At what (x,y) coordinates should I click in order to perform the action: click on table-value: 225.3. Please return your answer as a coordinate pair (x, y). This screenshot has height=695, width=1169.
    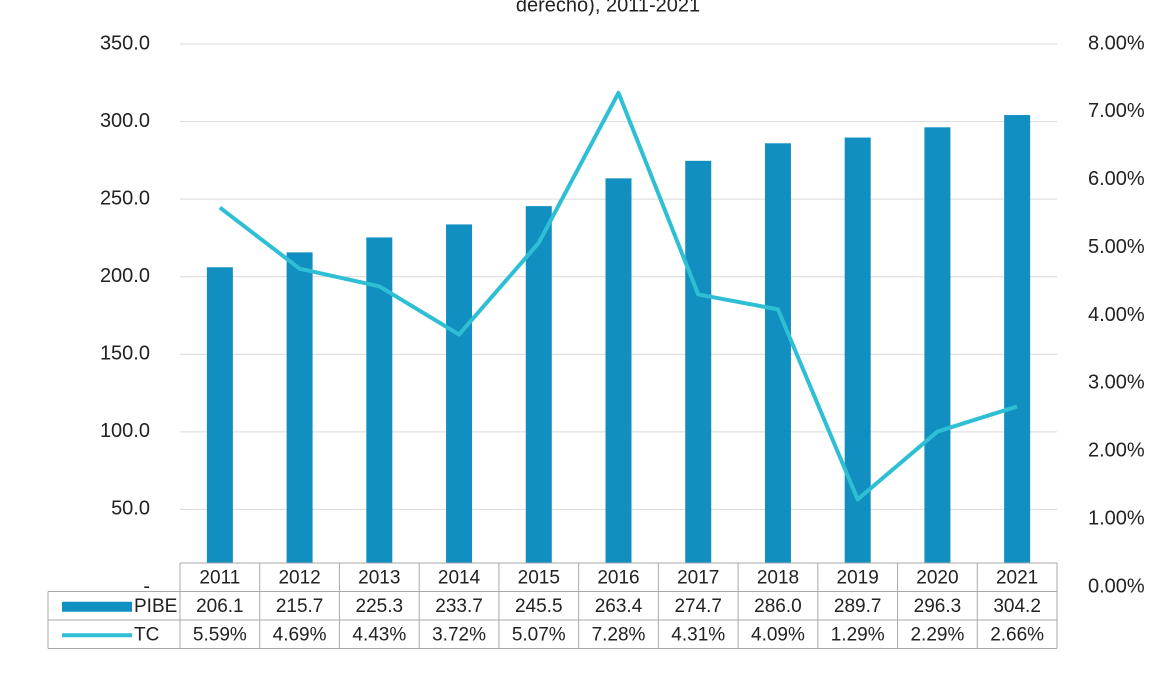
    Looking at the image, I should click on (380, 606).